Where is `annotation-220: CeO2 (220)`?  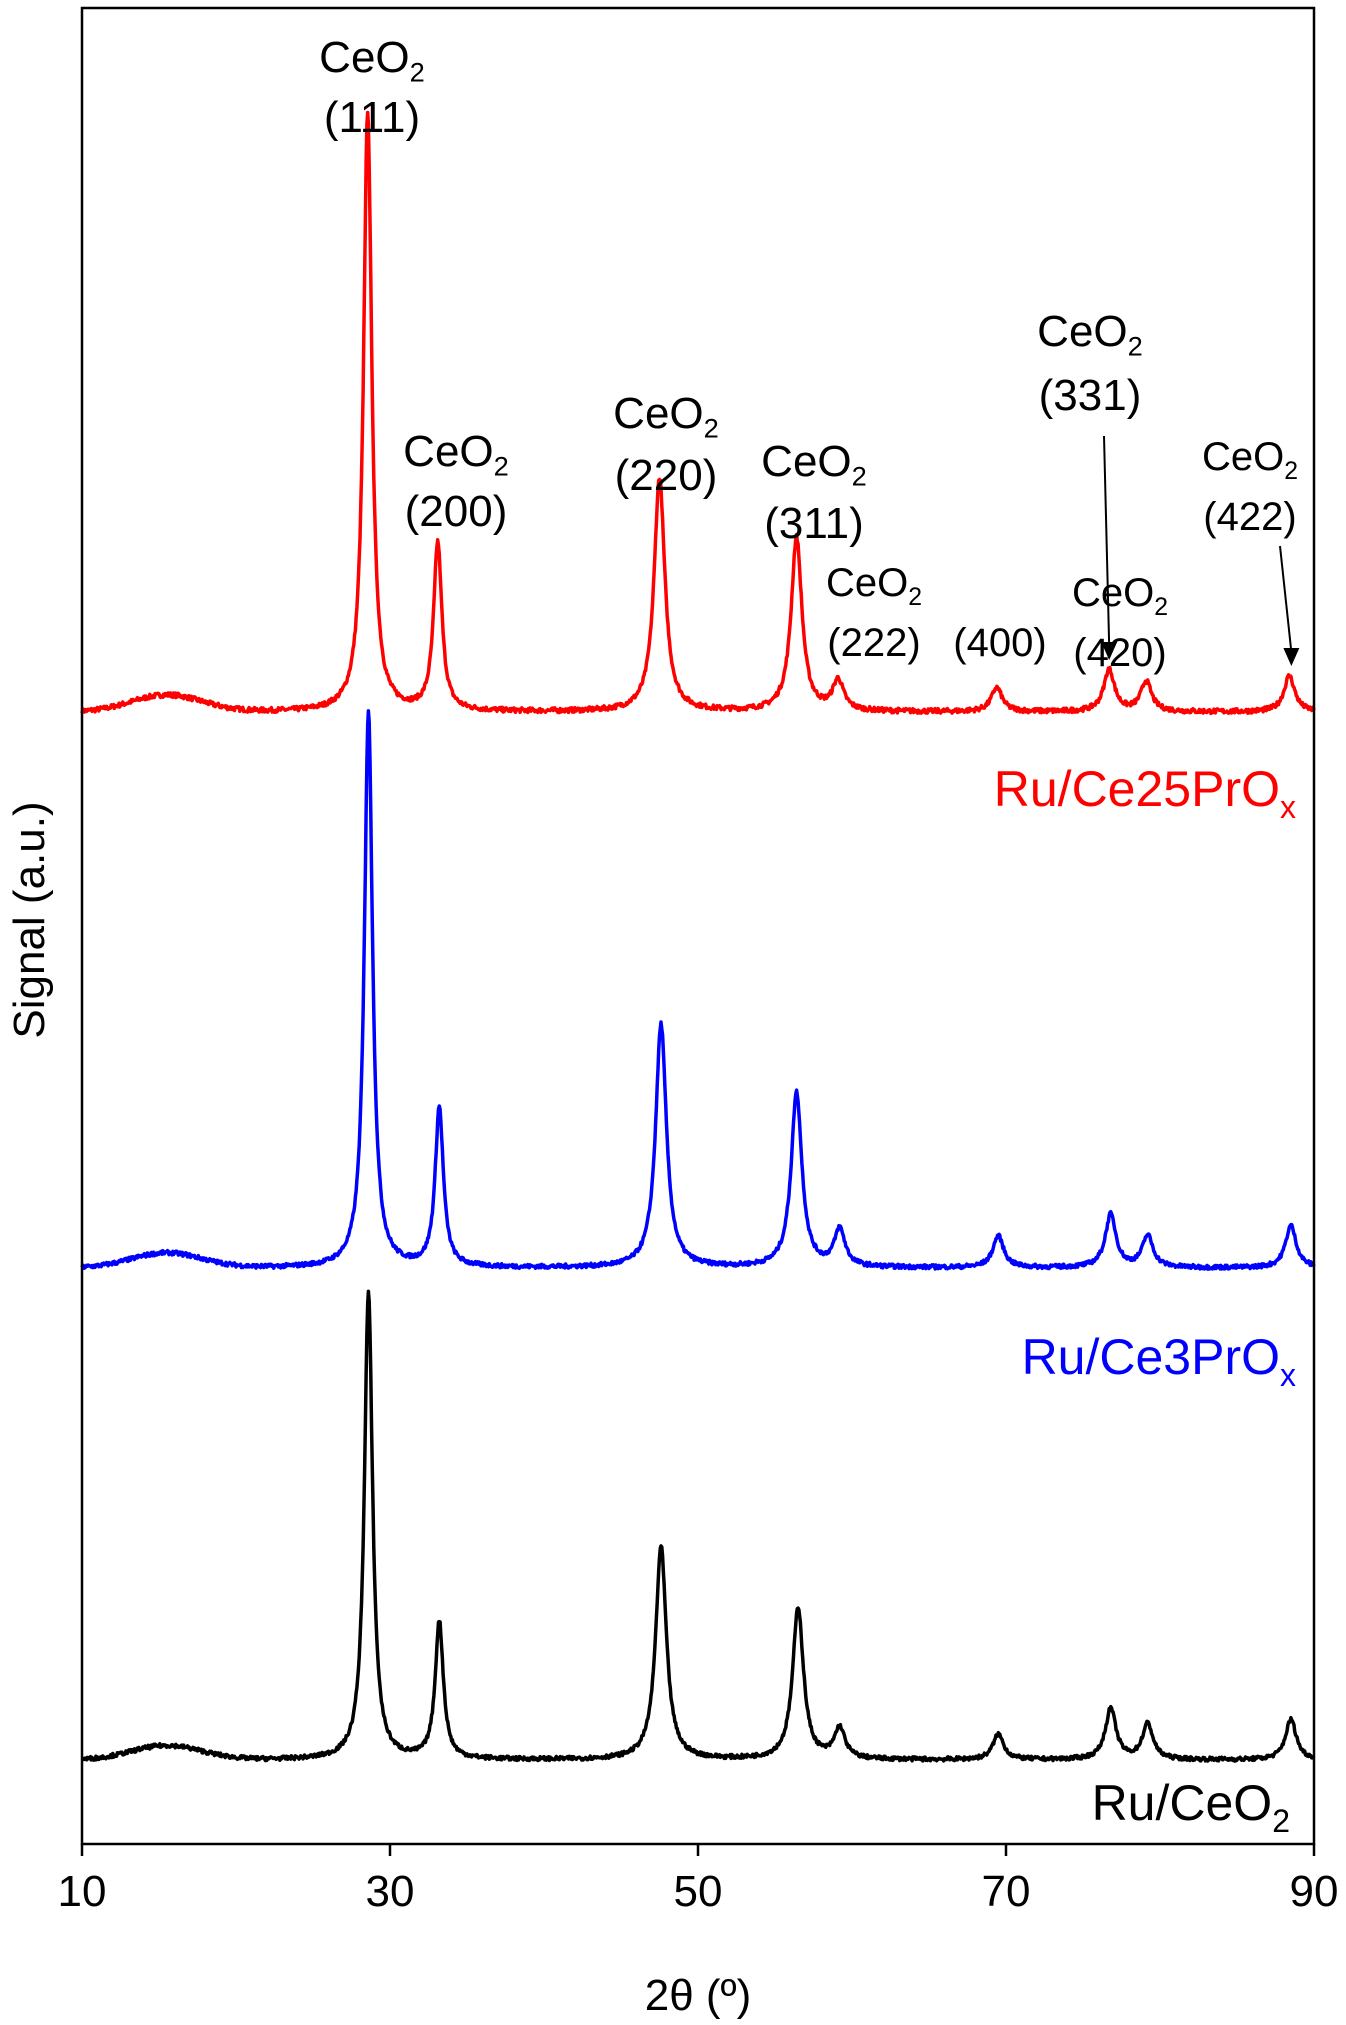
annotation-220: CeO2 (220) is located at coordinates (666, 444).